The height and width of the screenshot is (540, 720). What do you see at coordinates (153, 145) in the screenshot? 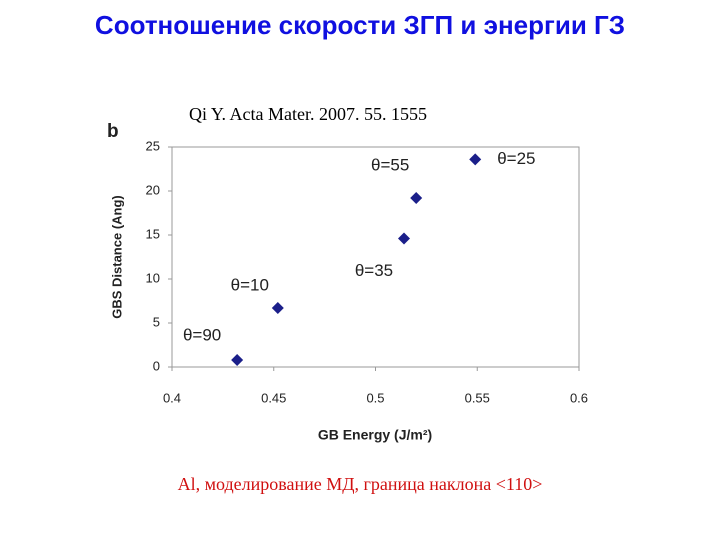
I see `y-tick-label: 25` at bounding box center [153, 145].